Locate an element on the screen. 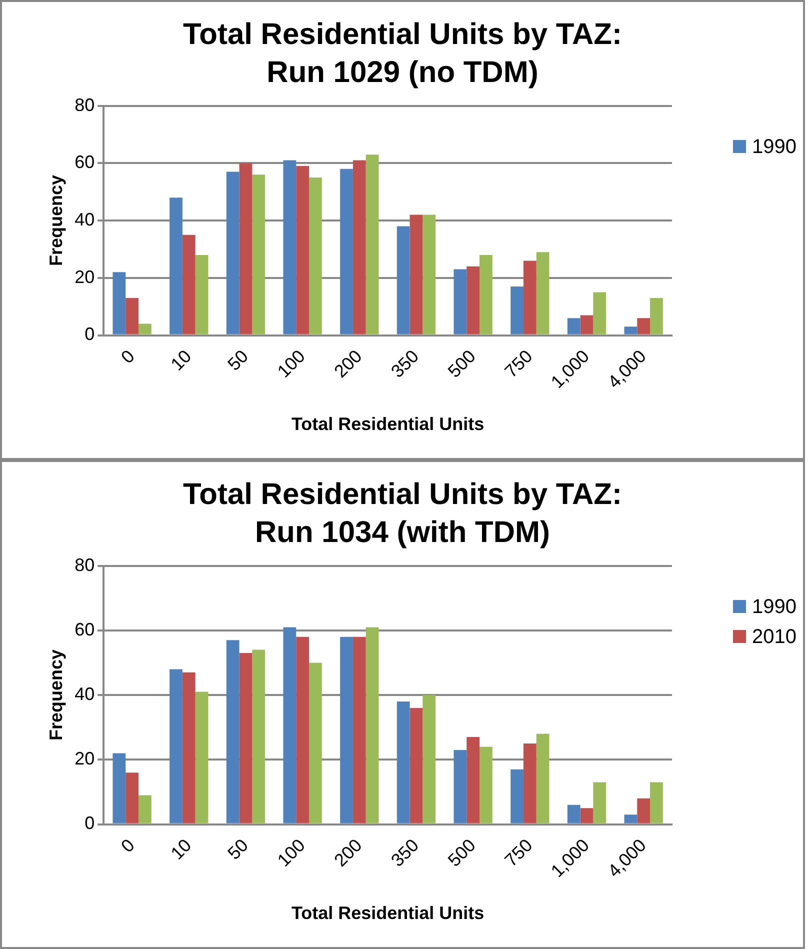  chart-title: Total Residential Units by TAZ: Run 1034 (with TDM) is located at coordinates (402, 514).